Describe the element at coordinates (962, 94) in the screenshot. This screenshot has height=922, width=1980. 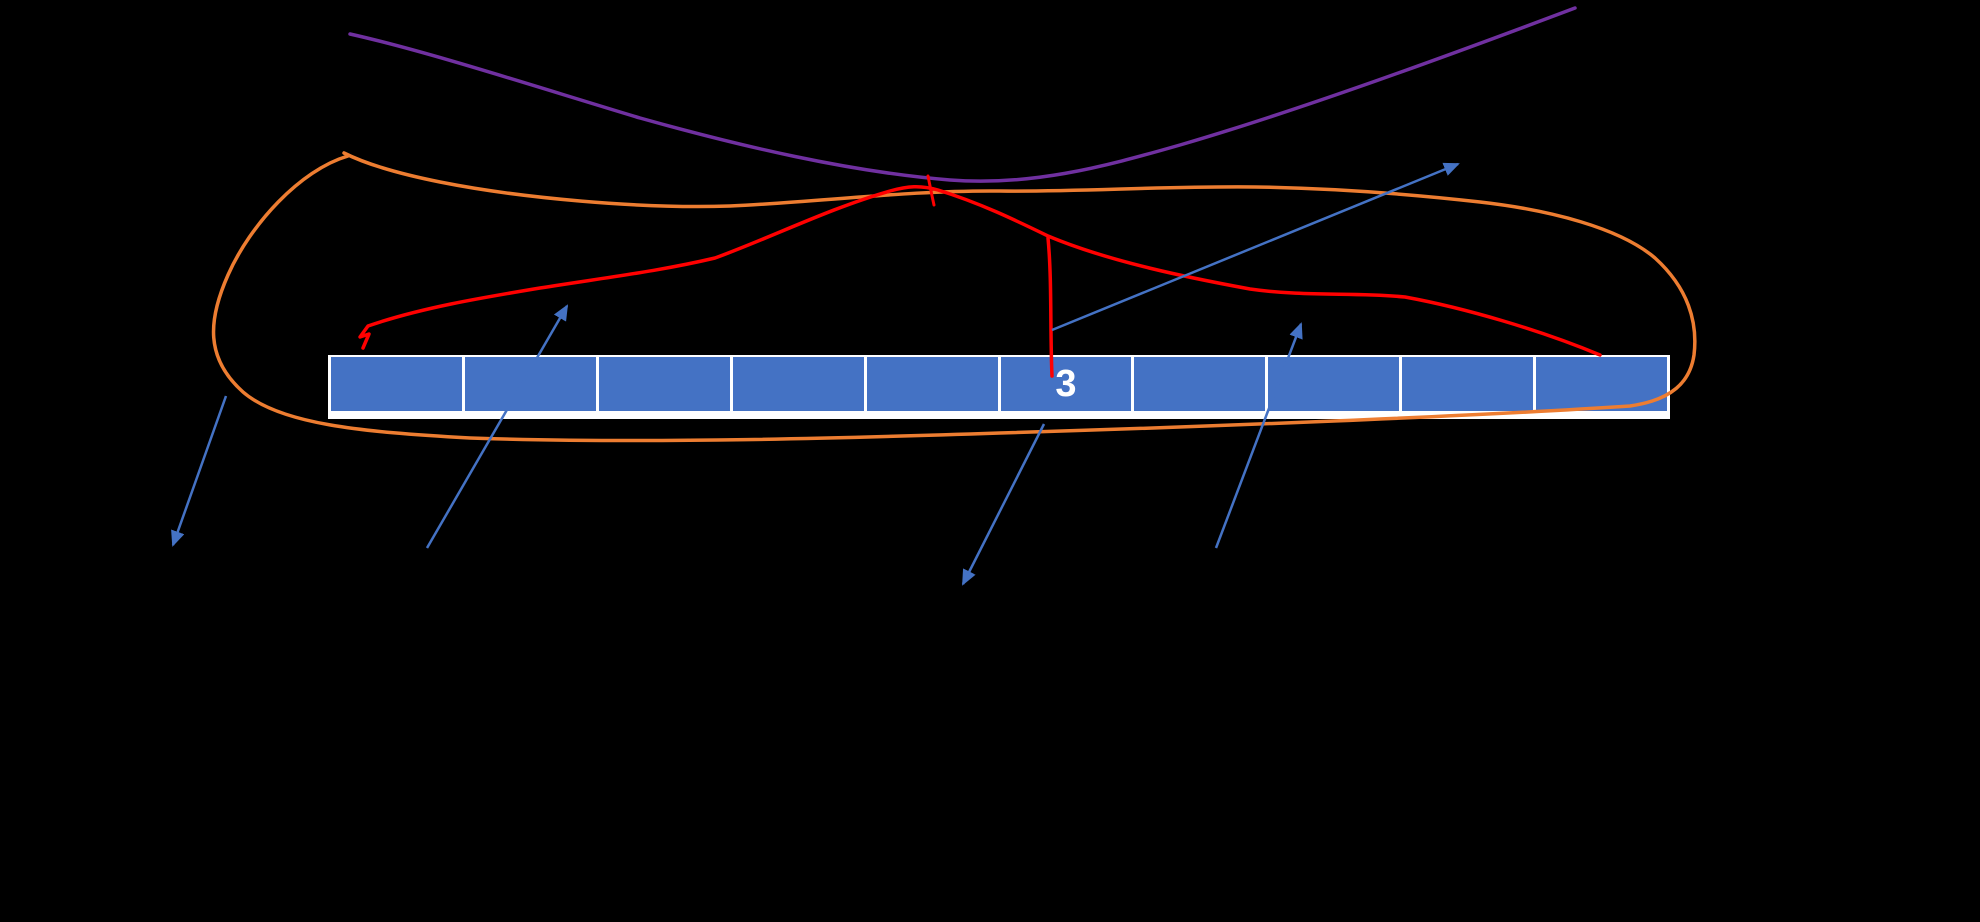
I see `purple-curve` at that location.